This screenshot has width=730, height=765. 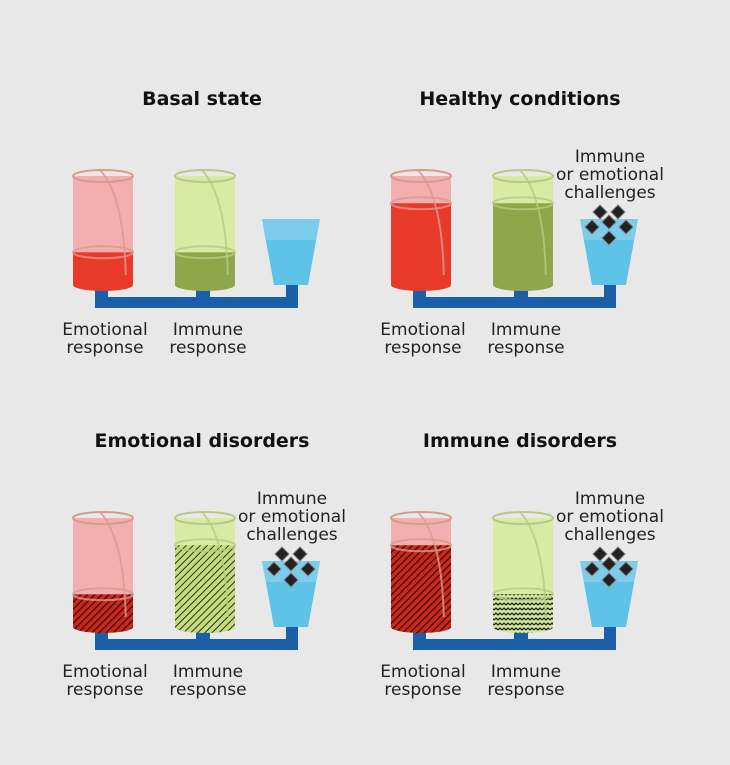 I want to click on panel-title: Emotional disorders, so click(x=202, y=441).